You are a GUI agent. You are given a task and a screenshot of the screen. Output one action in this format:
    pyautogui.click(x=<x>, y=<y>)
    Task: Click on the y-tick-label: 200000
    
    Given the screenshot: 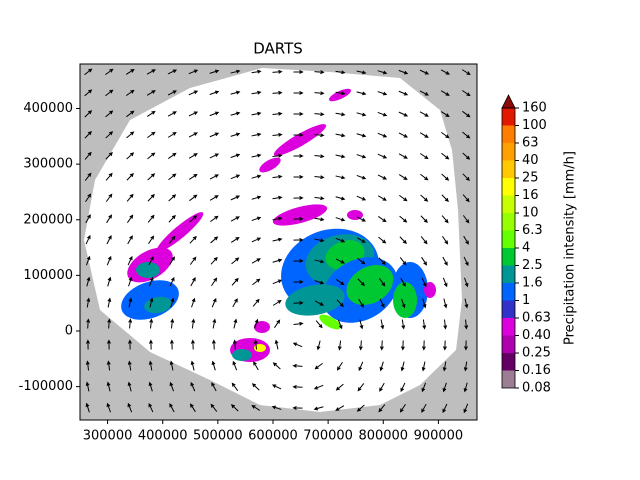 What is the action you would take?
    pyautogui.click(x=48, y=219)
    